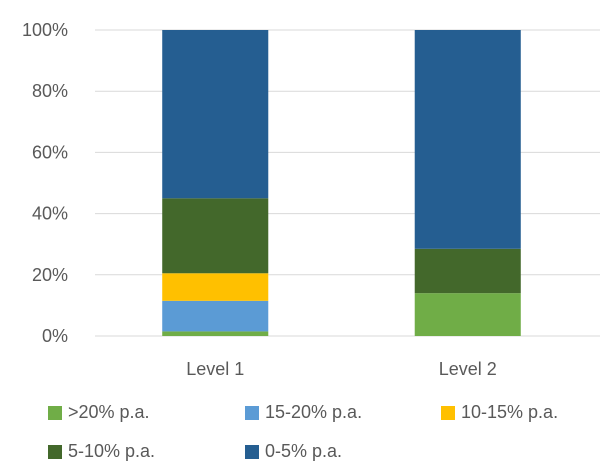  What do you see at coordinates (55, 336) in the screenshot?
I see `y-tick-label: 0%` at bounding box center [55, 336].